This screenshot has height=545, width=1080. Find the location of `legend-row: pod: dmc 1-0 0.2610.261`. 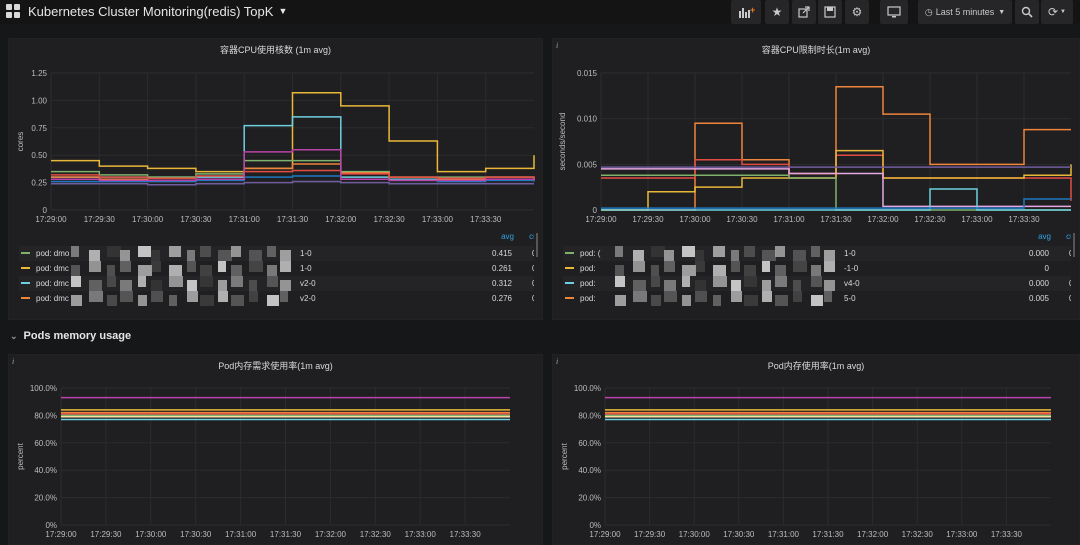

legend-row: pod: dmc 1-0 0.2610.261 is located at coordinates (276, 268).